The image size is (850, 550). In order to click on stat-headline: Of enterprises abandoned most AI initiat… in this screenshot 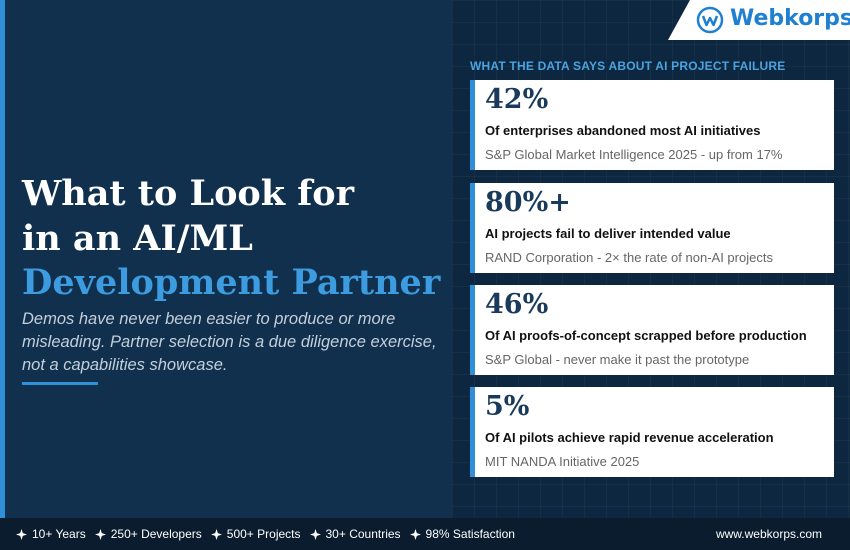, I will do `click(623, 130)`.